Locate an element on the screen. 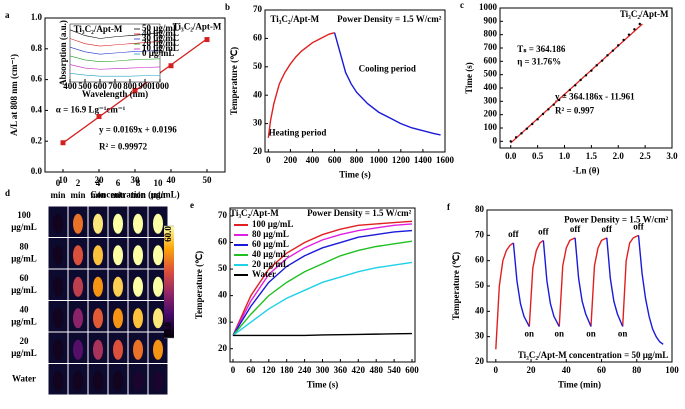 This screenshot has width=685, height=409. x-tick-label: 80 is located at coordinates (637, 370).